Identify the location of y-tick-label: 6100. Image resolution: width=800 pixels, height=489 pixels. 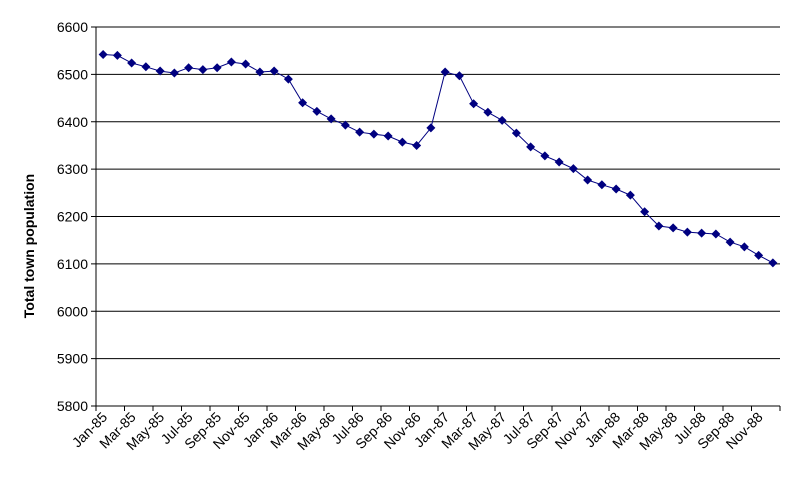
(72, 264).